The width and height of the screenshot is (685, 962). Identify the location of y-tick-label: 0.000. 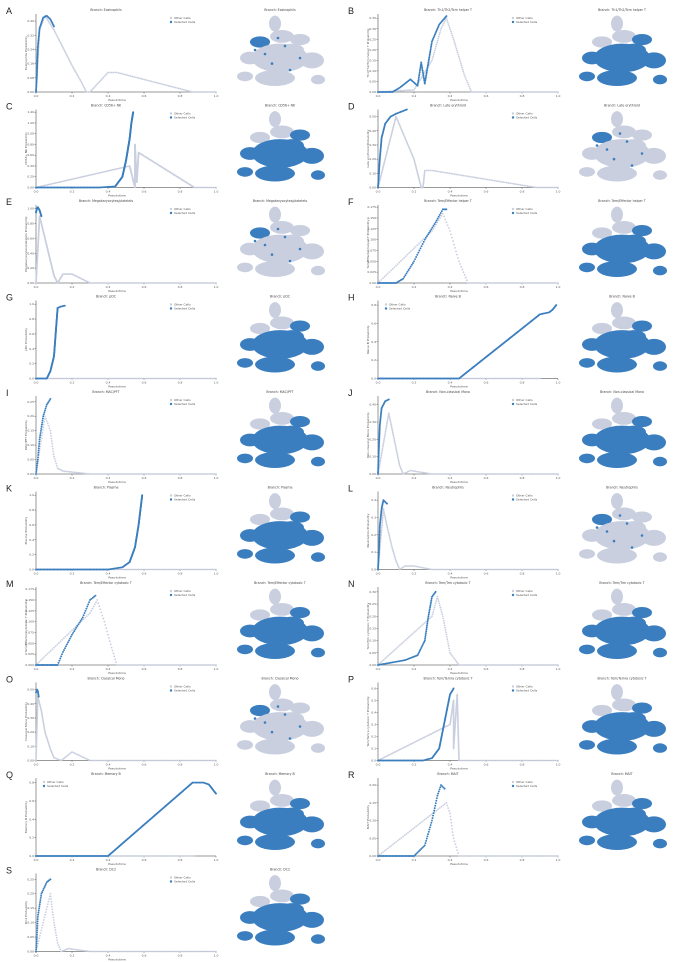
(29, 665).